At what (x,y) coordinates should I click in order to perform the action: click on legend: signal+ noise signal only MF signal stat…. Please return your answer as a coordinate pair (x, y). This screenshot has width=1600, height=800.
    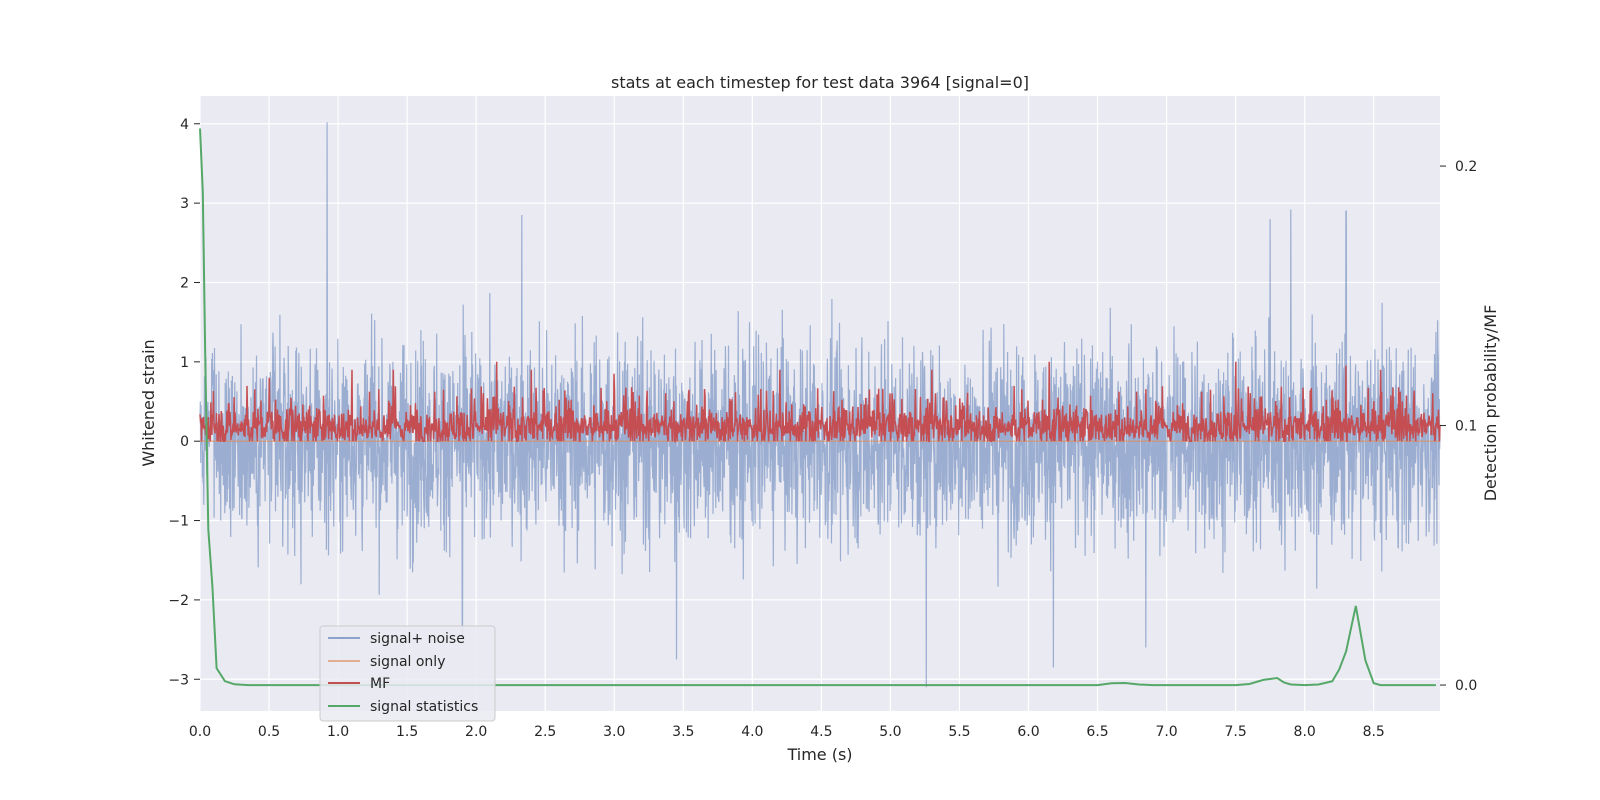
    Looking at the image, I should click on (407, 673).